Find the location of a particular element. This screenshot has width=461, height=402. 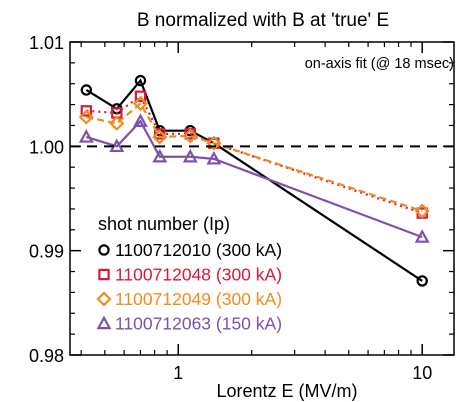

legend-title: shot number (Ip) is located at coordinates (164, 224).